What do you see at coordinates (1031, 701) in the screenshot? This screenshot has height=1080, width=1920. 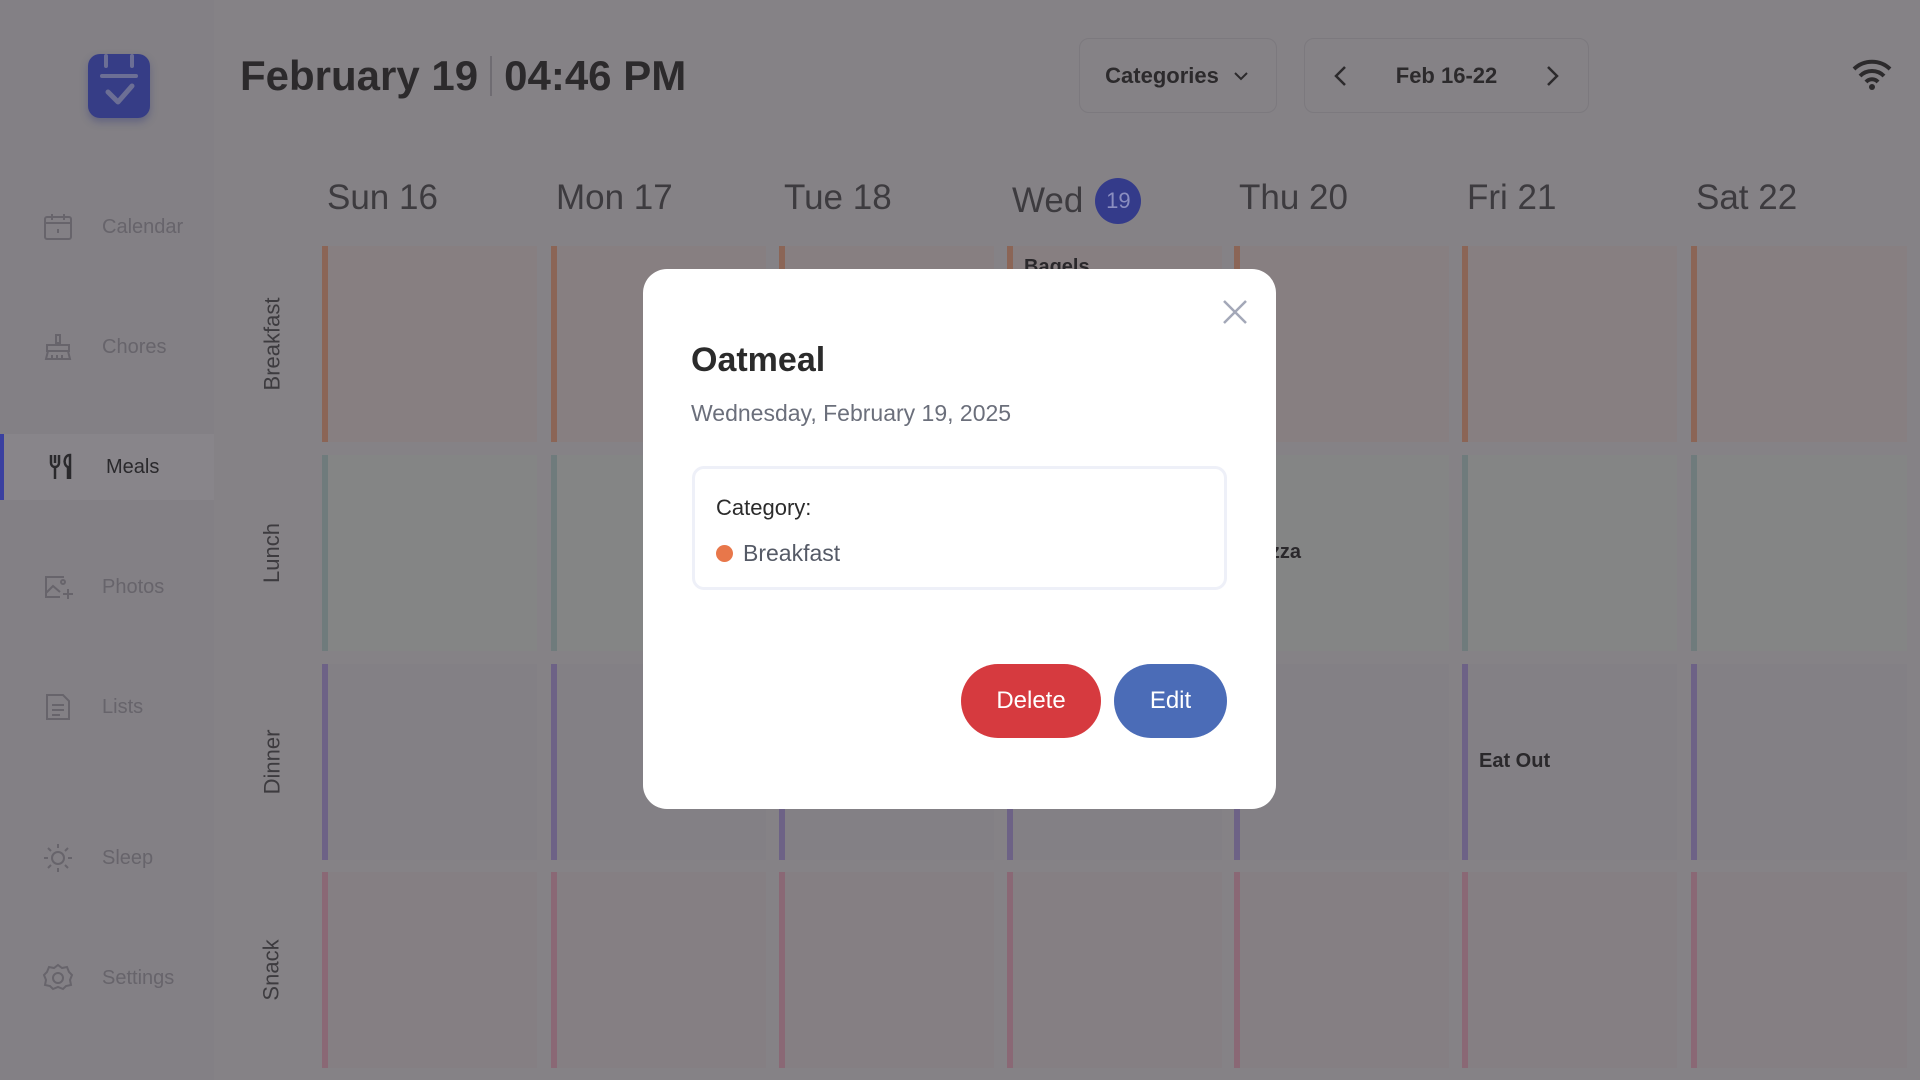 I see `delete-button: Delete` at bounding box center [1031, 701].